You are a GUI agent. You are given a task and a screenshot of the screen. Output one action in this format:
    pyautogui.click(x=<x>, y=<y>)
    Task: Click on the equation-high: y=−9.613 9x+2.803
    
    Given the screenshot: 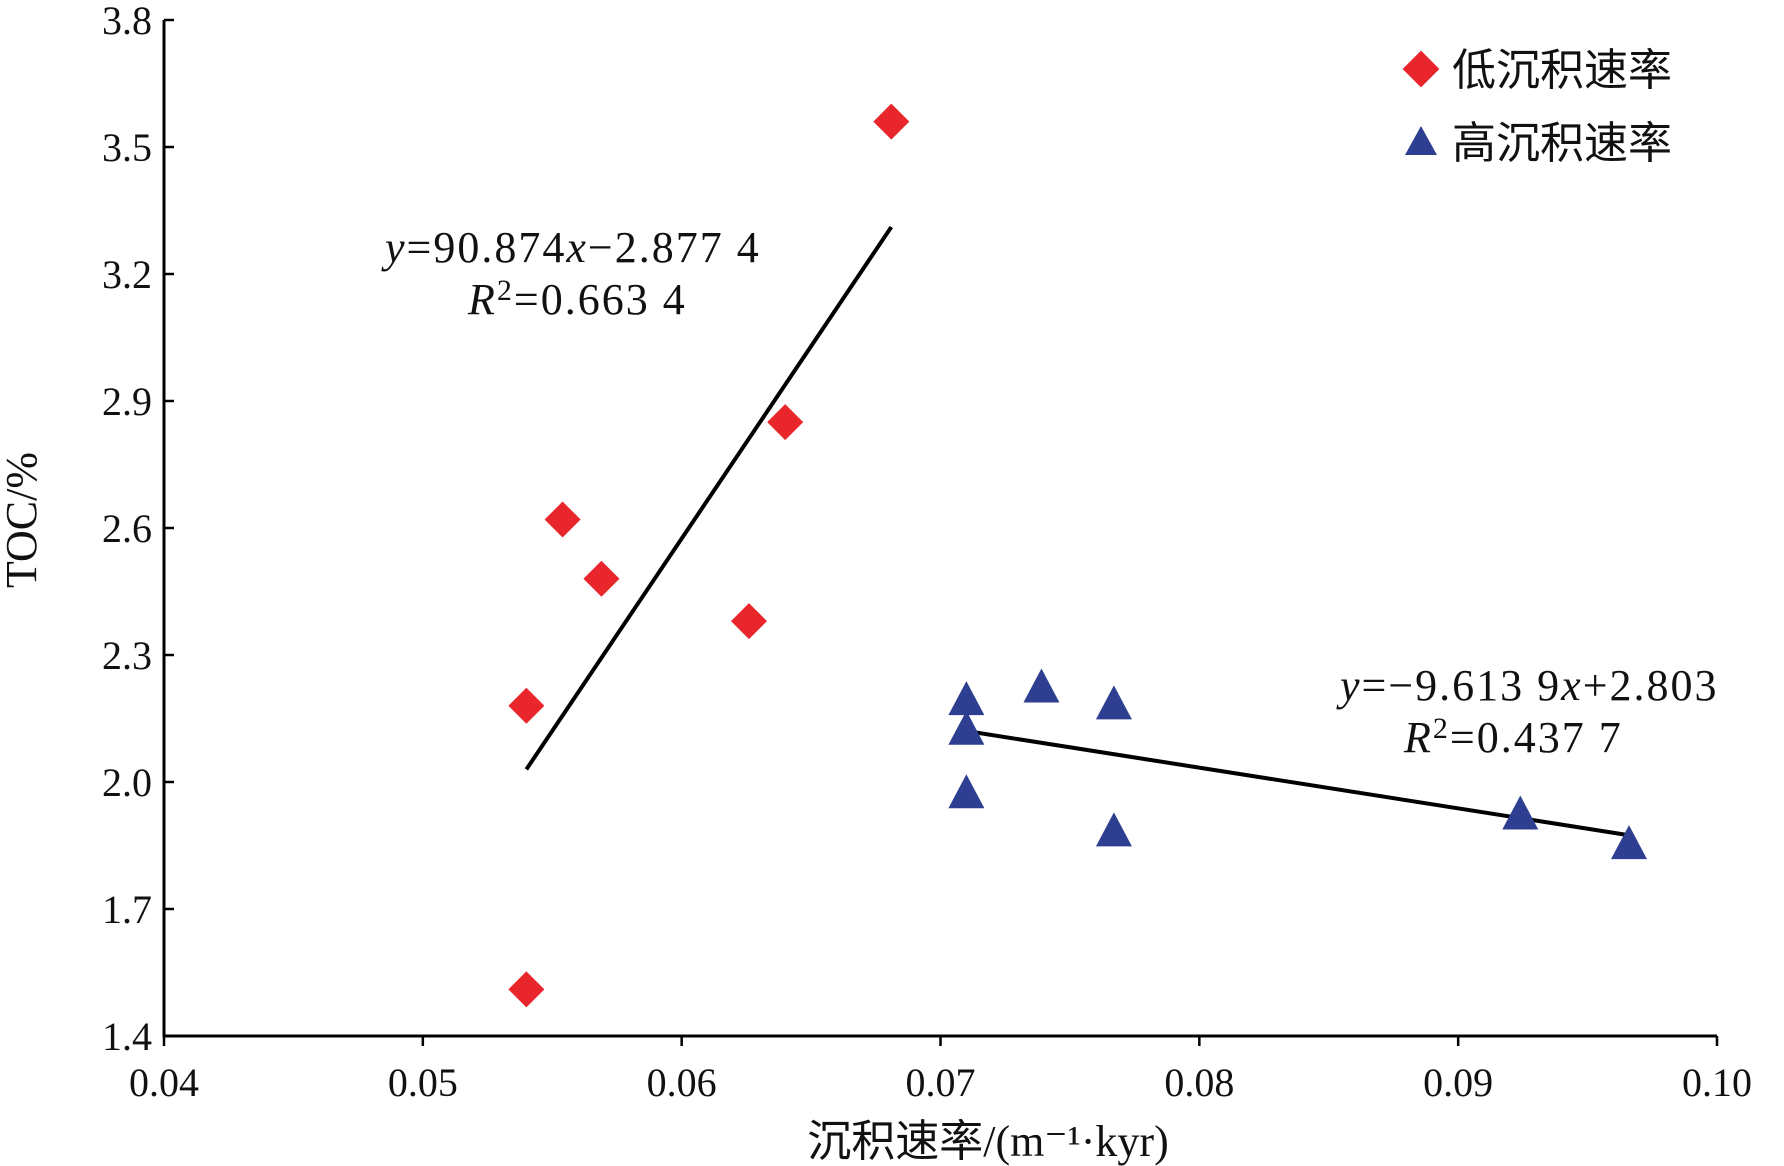 What is the action you would take?
    pyautogui.click(x=1527, y=685)
    